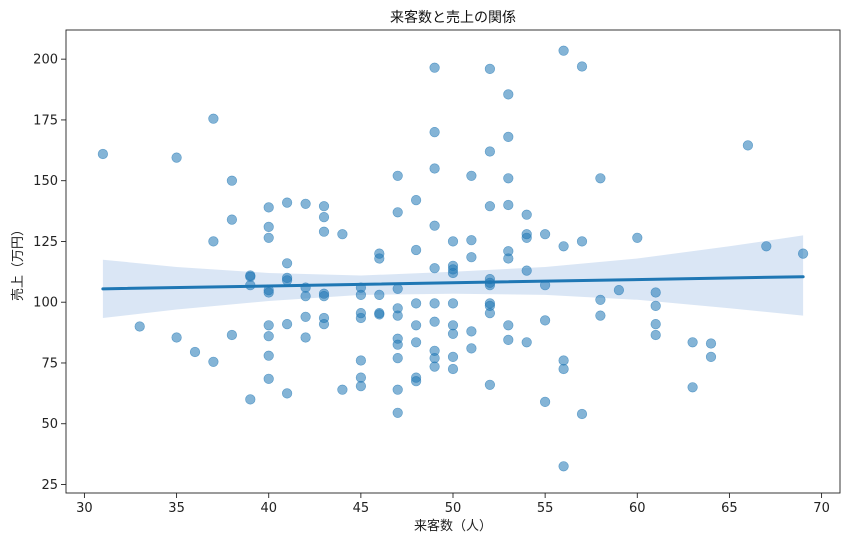  Describe the element at coordinates (821, 508) in the screenshot. I see `x-tick-label: 70` at that location.